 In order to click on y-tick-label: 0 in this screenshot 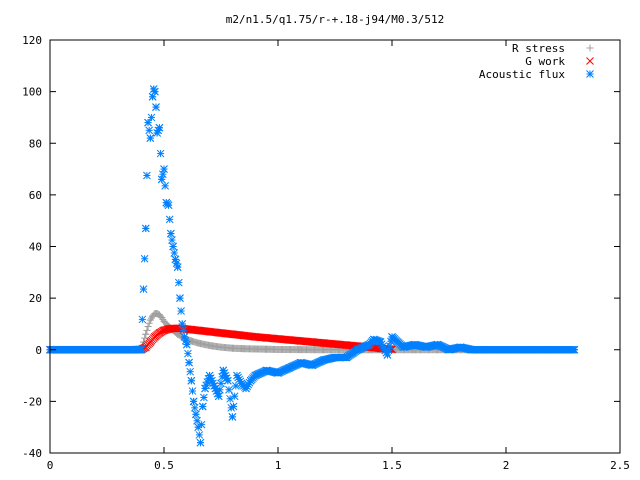, I will do `click(38, 350)`.